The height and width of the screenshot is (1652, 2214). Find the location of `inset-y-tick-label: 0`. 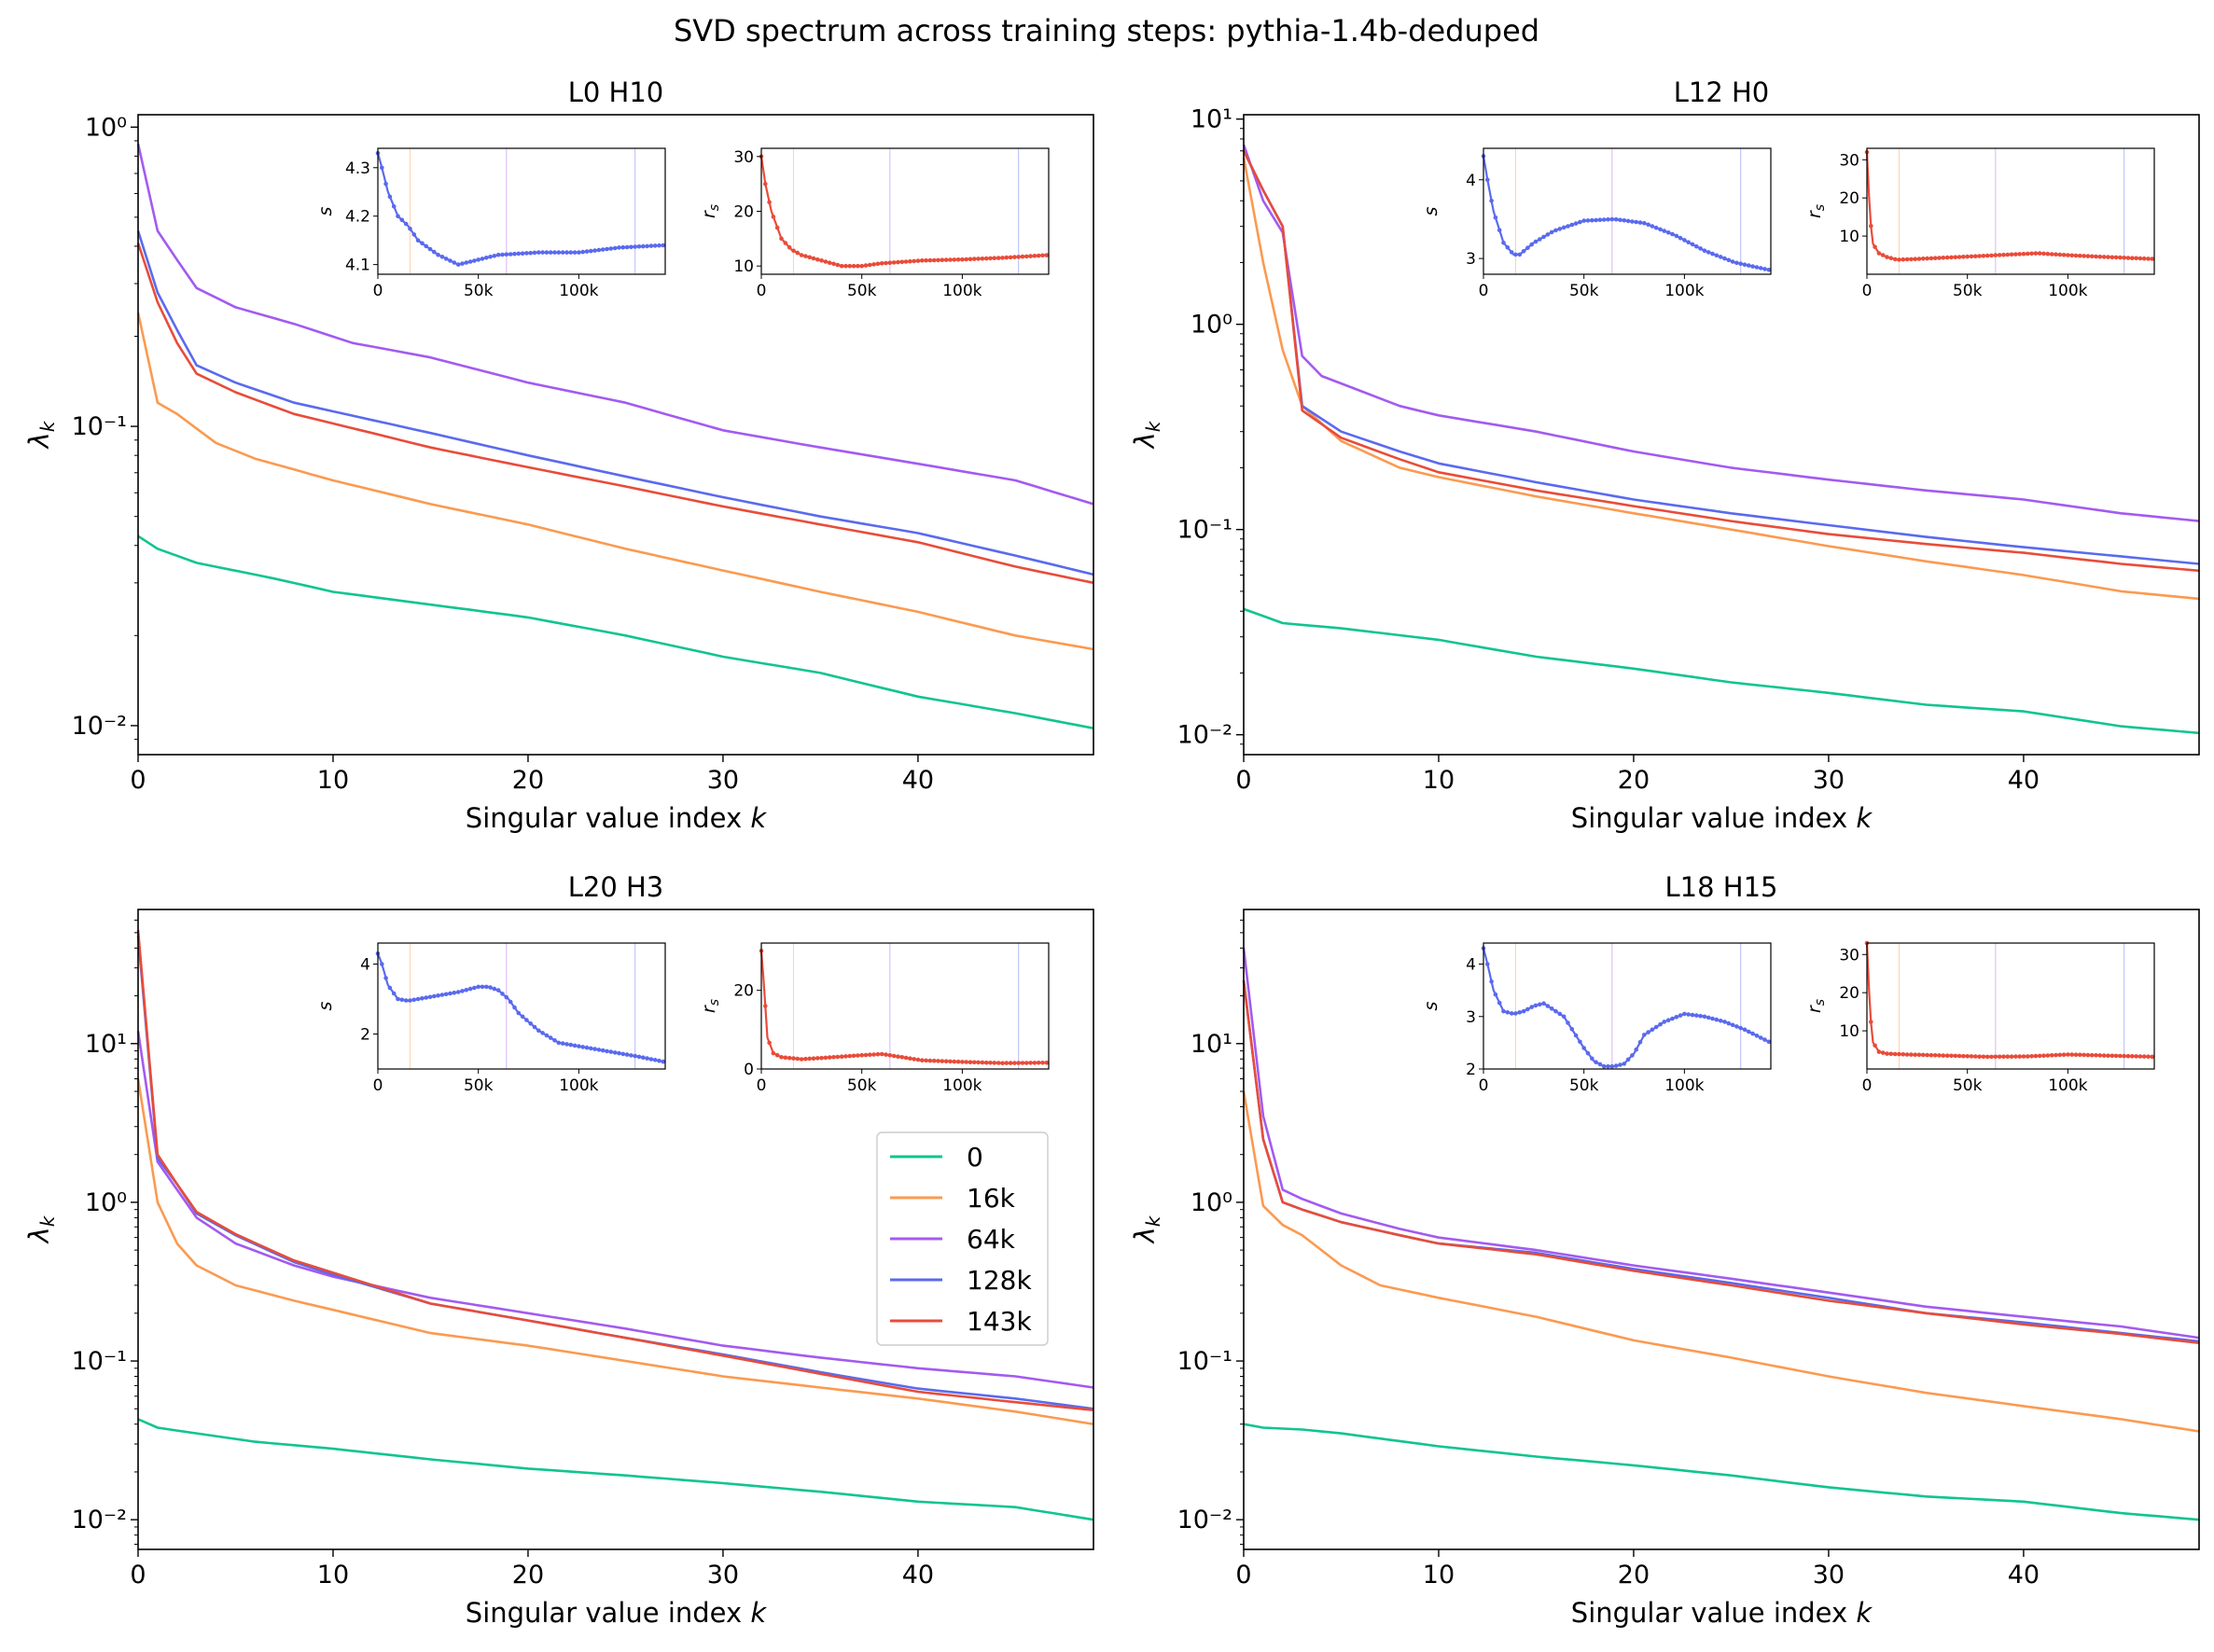

inset-y-tick-label: 0 is located at coordinates (749, 1070).